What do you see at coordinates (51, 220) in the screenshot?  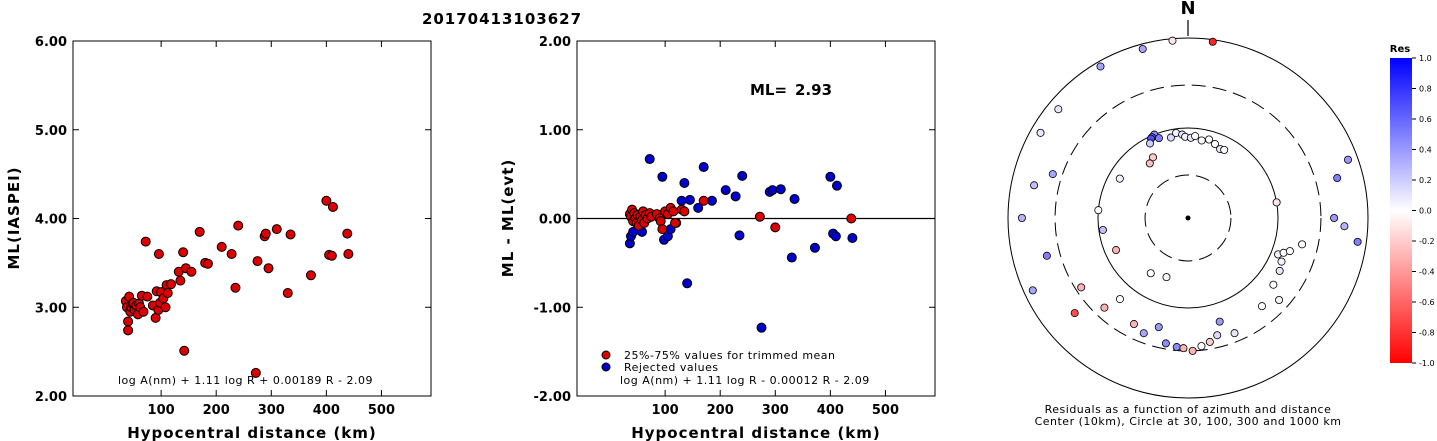 I see `y-tick-label: 4.00` at bounding box center [51, 220].